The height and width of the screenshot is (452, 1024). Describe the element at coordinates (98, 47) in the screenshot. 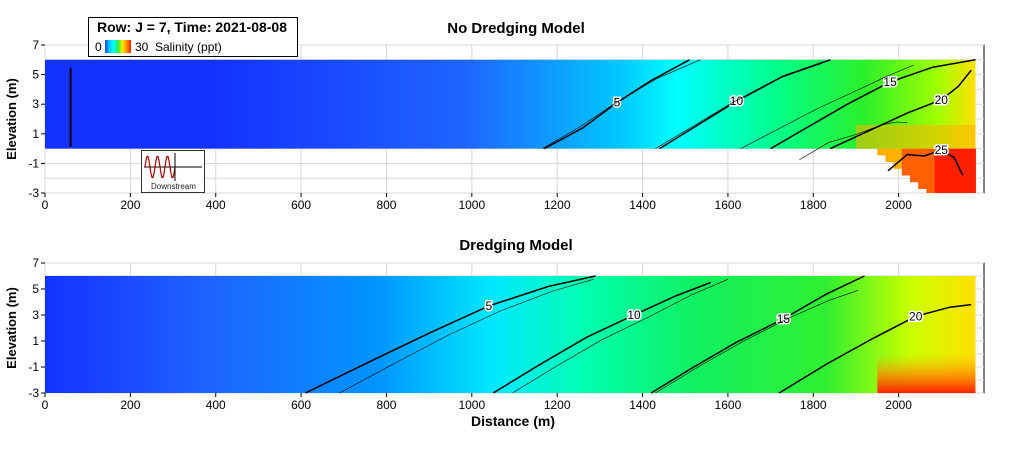

I see `legend-min-label: 0` at that location.